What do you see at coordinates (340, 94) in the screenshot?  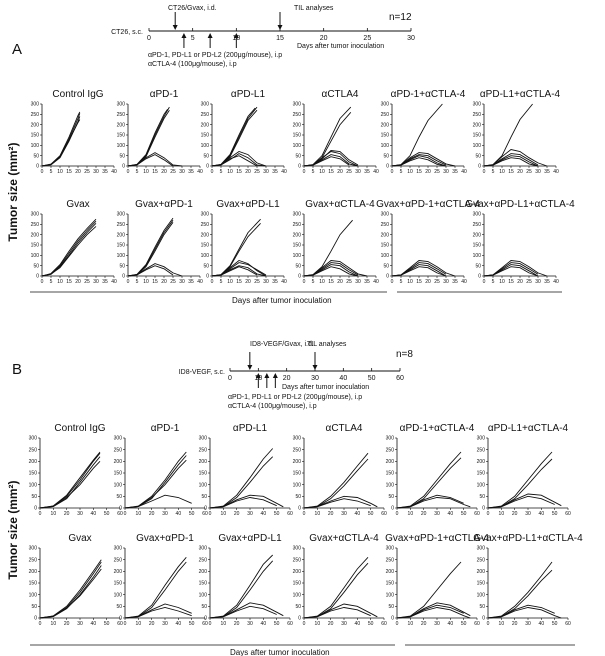 I see `chart-title: αCTLA4` at bounding box center [340, 94].